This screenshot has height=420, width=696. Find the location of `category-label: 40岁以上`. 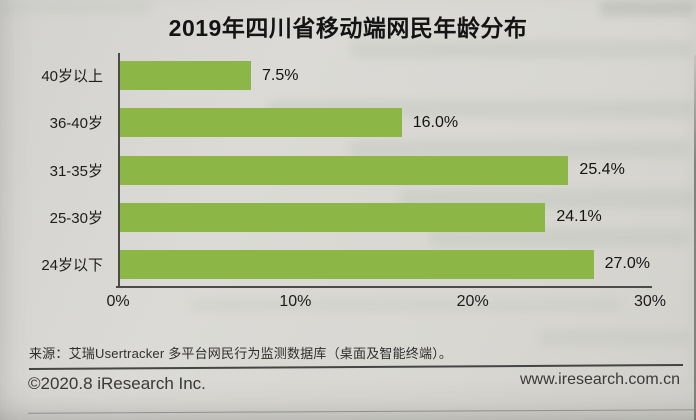

category-label: 40岁以上 is located at coordinates (72, 77).